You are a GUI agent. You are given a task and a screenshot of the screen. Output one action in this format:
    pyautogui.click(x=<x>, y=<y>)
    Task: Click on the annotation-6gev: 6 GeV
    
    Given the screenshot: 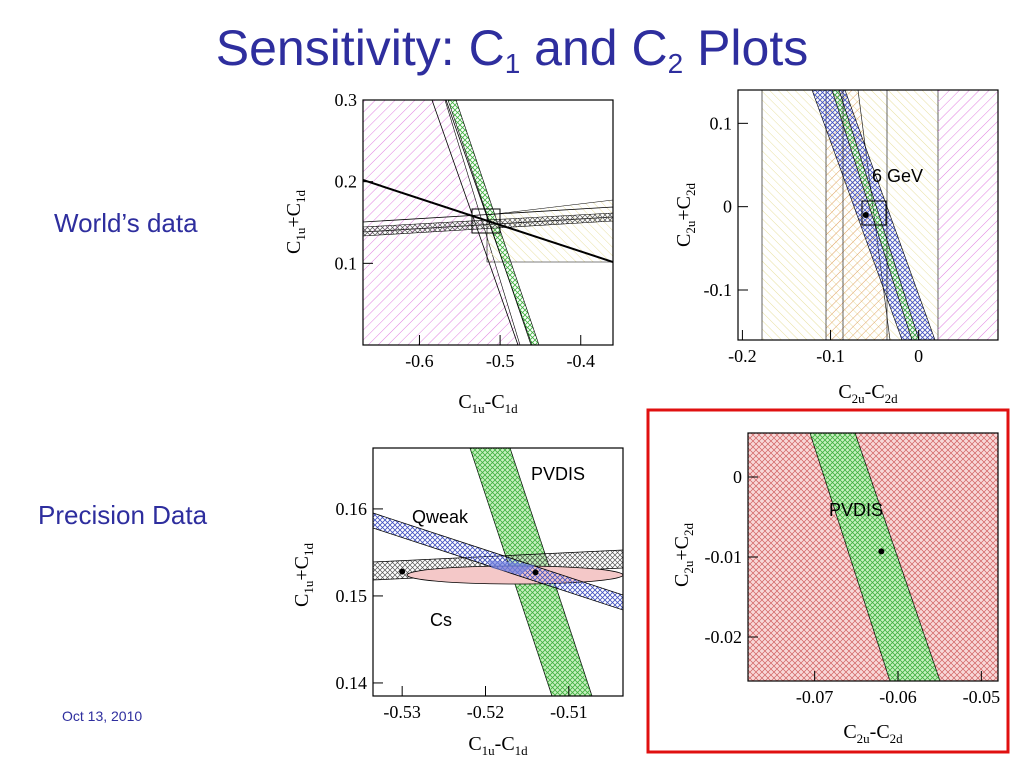 What is the action you would take?
    pyautogui.click(x=897, y=176)
    